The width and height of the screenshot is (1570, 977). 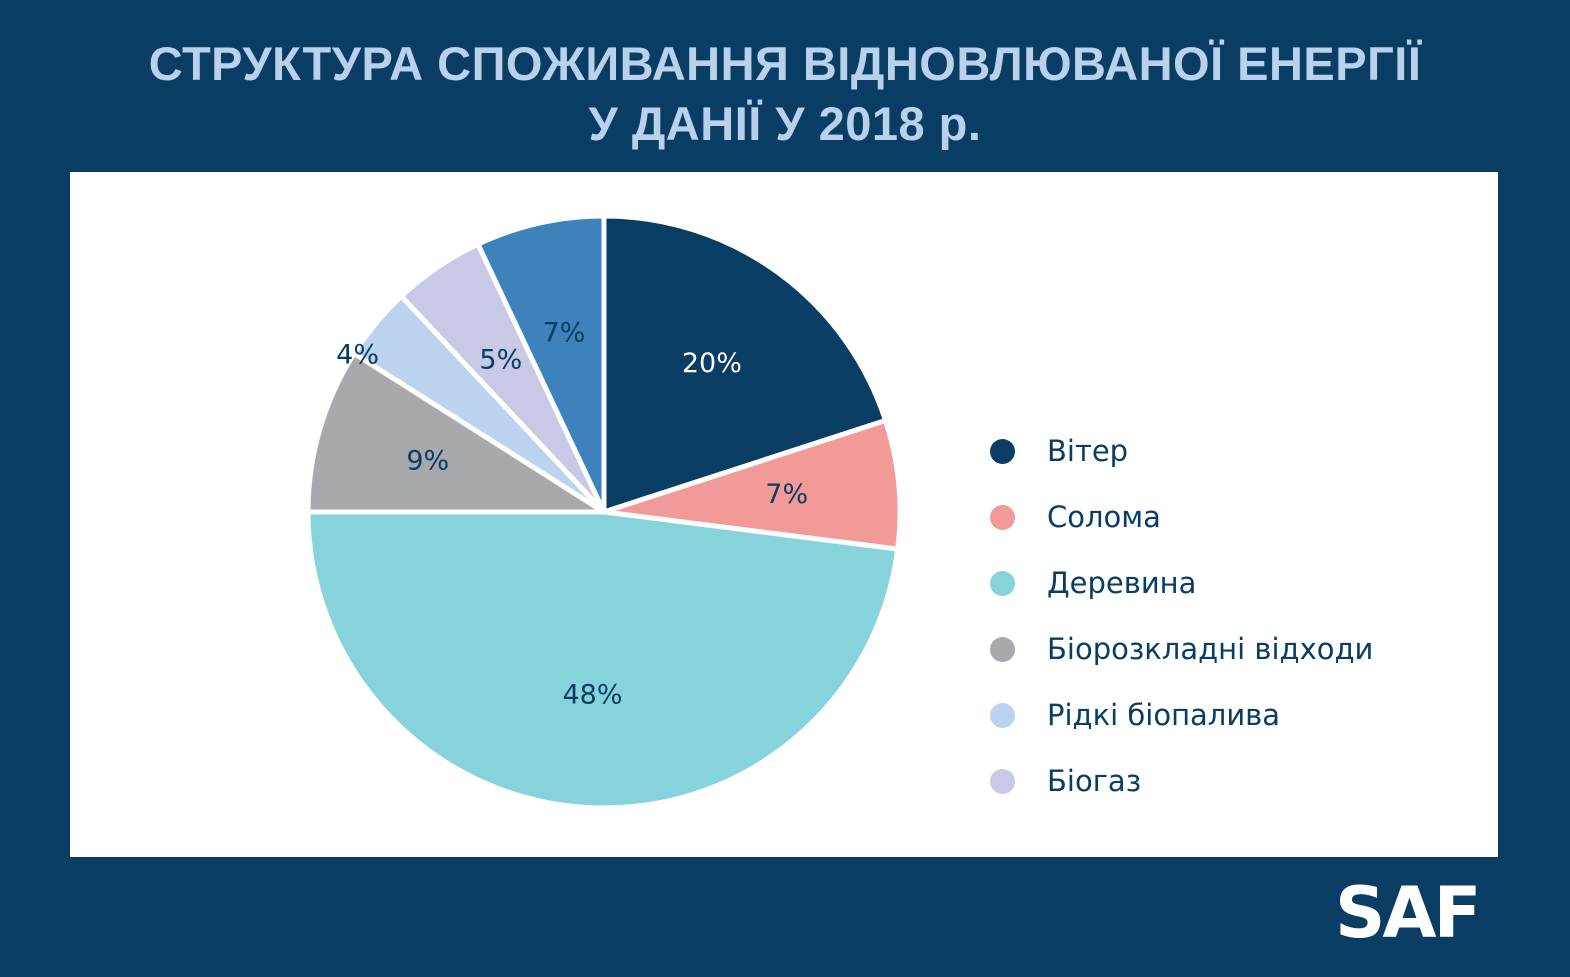 I want to click on legend-label-4: Біорозкладні відходи, so click(x=1210, y=649).